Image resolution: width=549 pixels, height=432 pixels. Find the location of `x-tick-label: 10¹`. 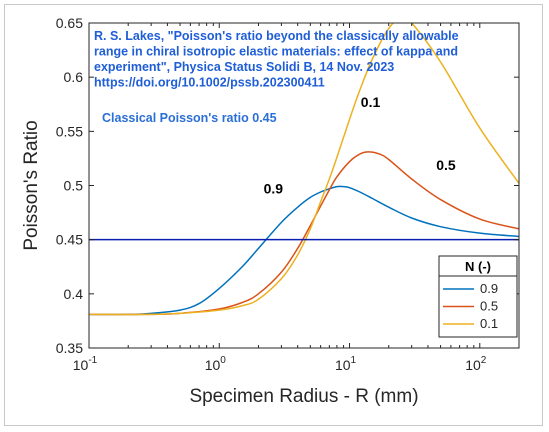

x-tick-label: 10¹ is located at coordinates (346, 364).